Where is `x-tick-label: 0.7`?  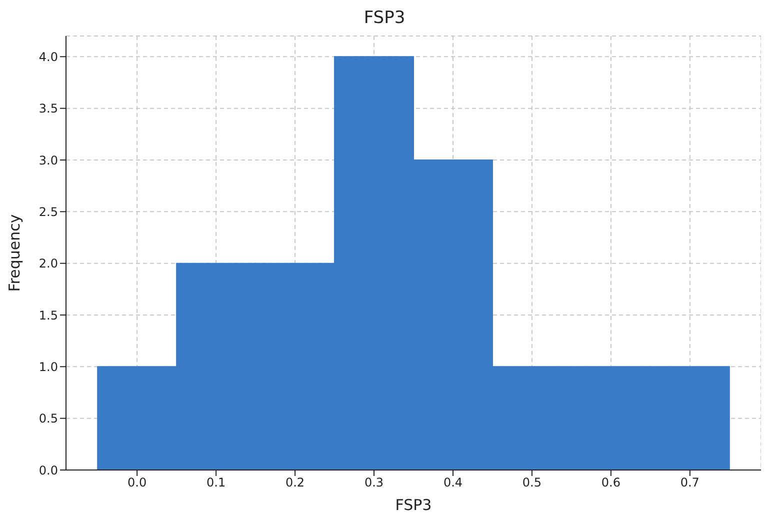 x-tick-label: 0.7 is located at coordinates (690, 483).